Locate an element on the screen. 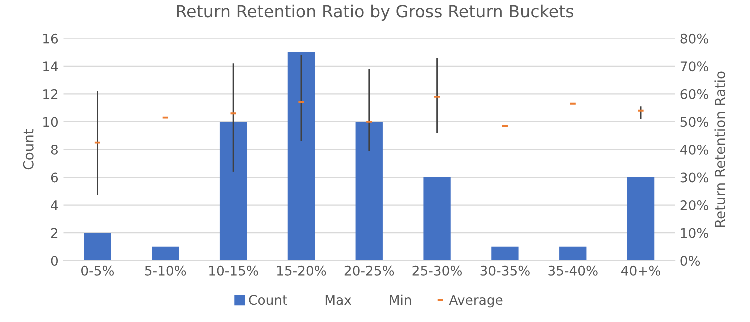 The height and width of the screenshot is (322, 750). y-tick-label: 4 is located at coordinates (54, 205).